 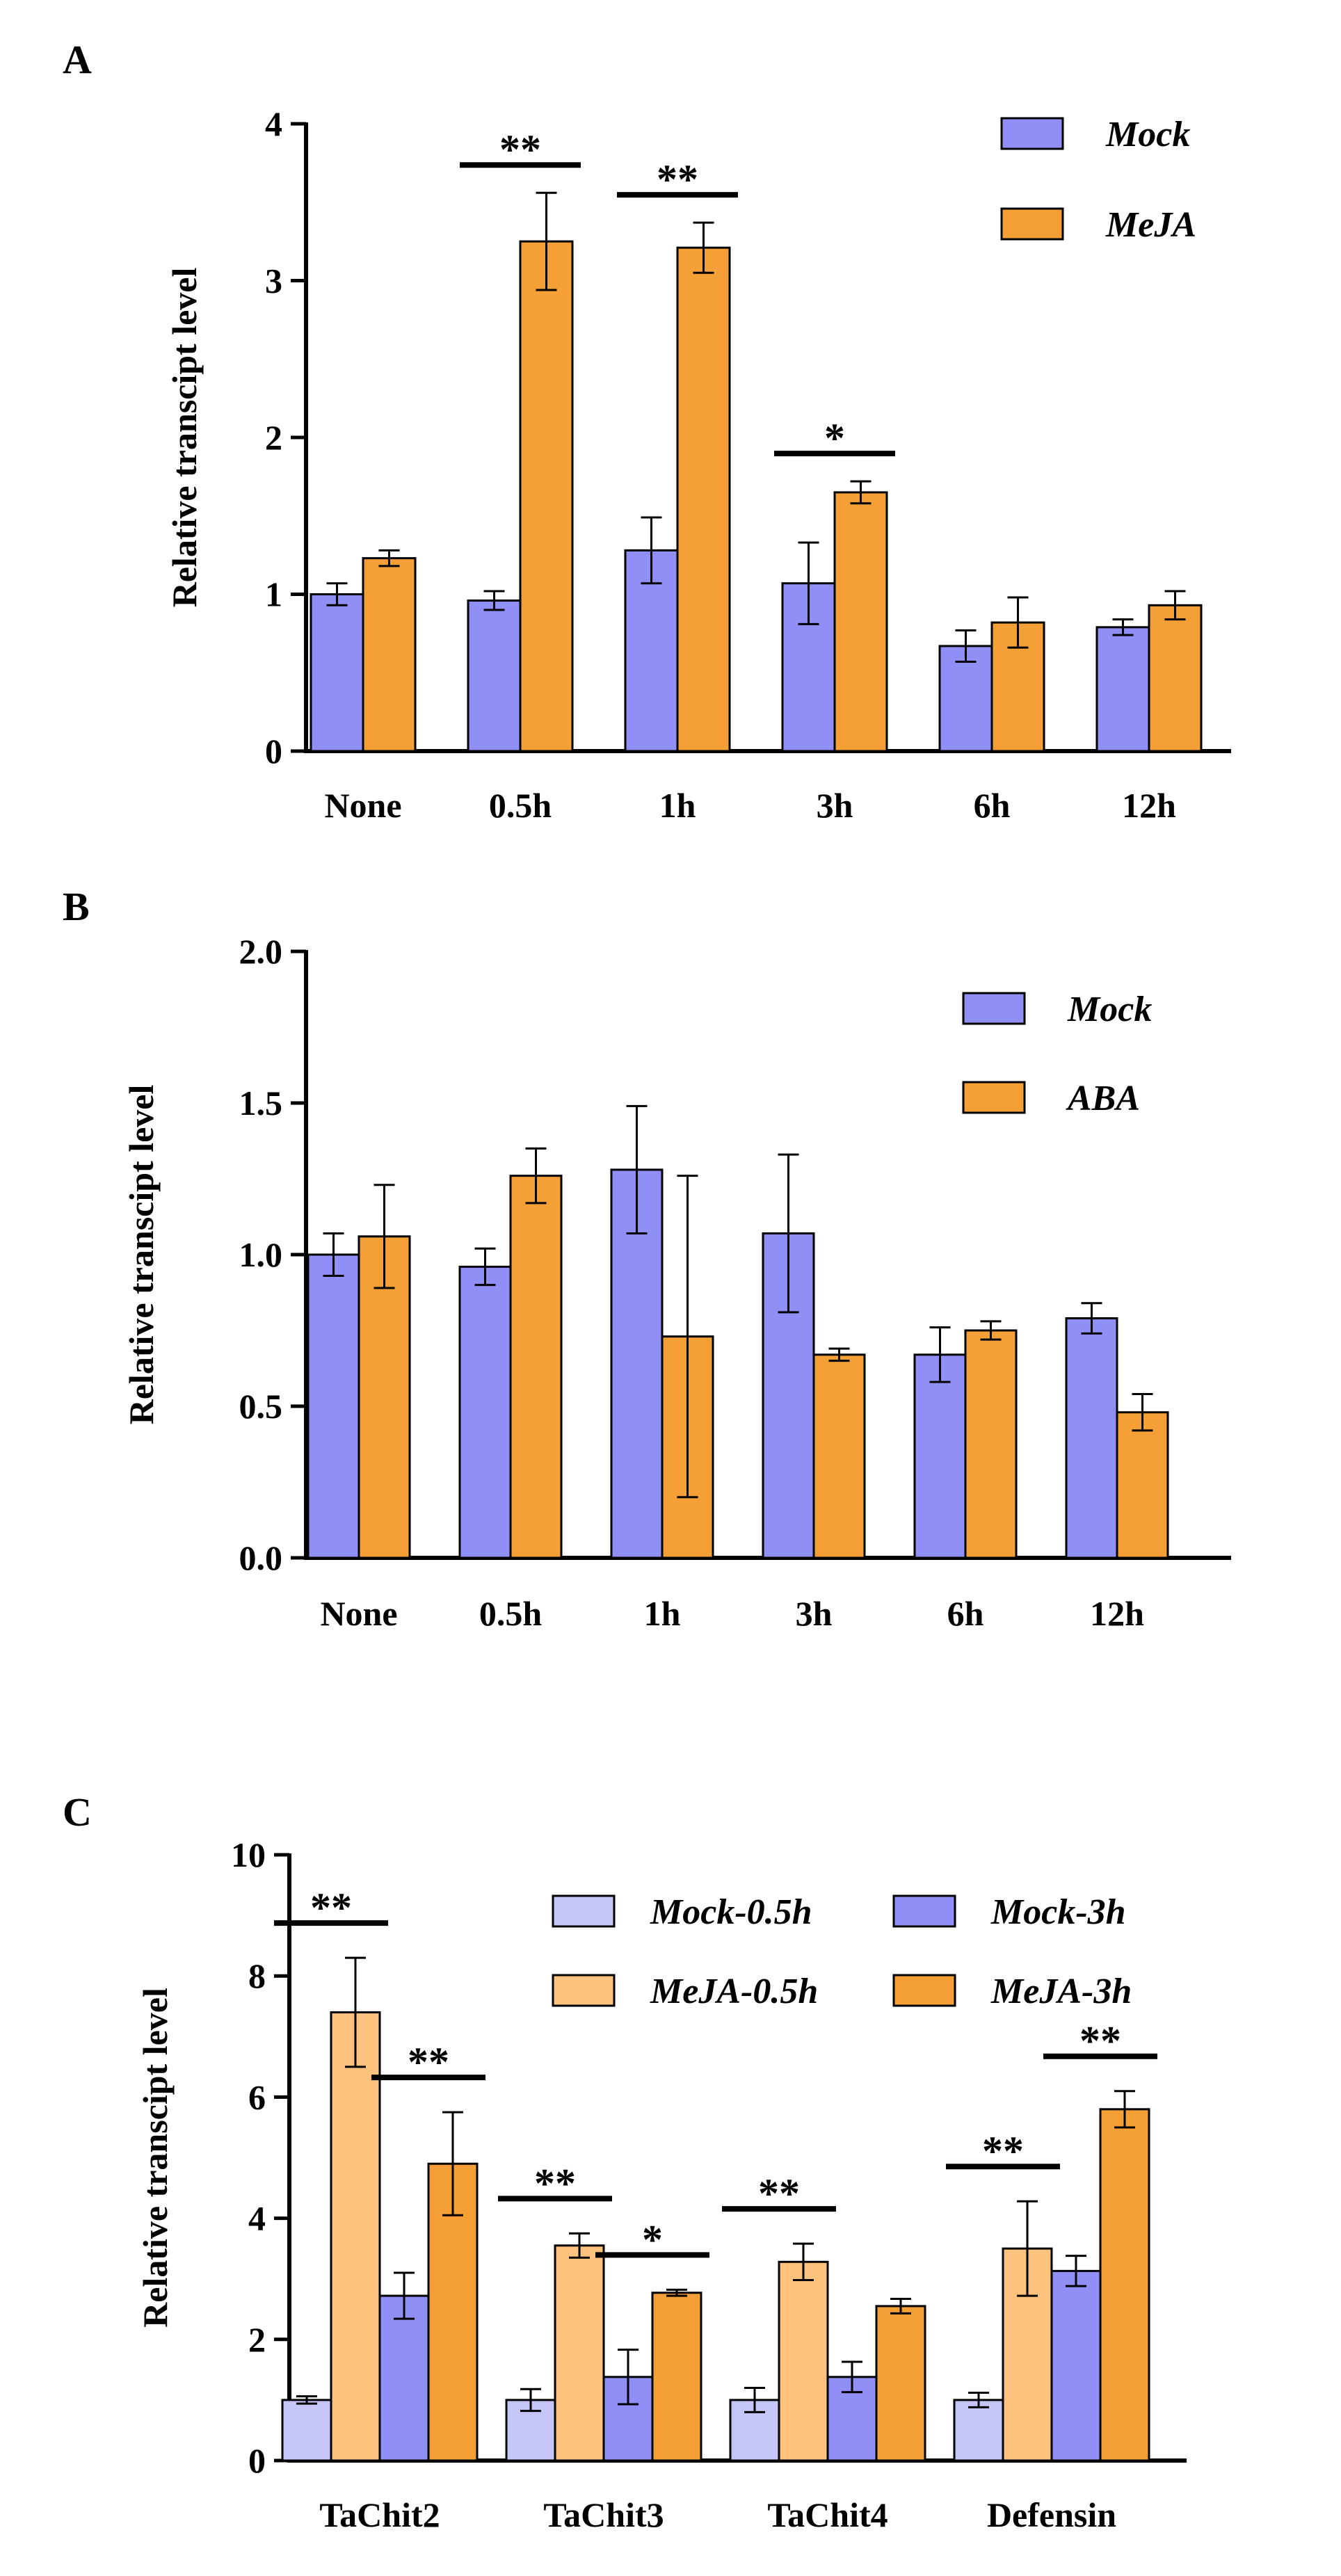 I want to click on panel-b-y-tick-label: 2.0, so click(x=261, y=952).